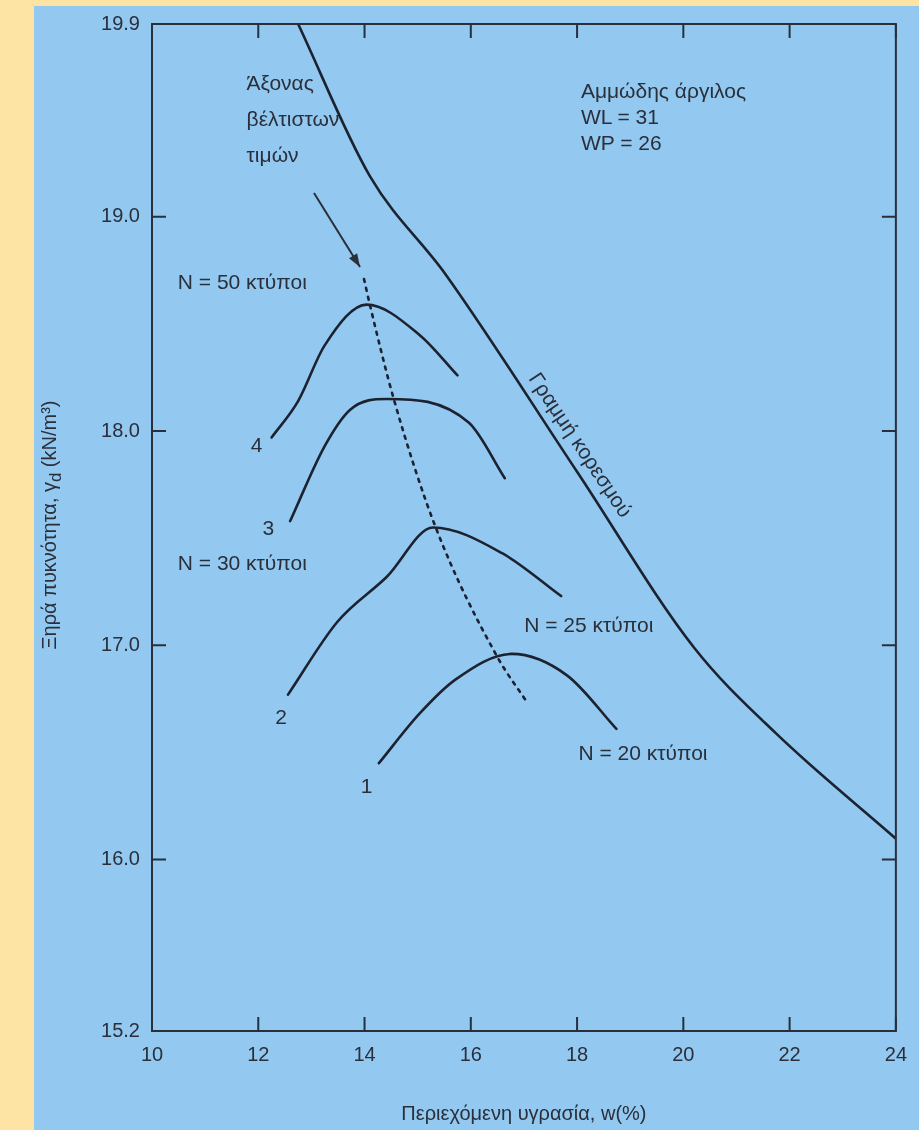 The image size is (919, 1130). I want to click on annotation: Αμμώδης άργιλος, so click(663, 91).